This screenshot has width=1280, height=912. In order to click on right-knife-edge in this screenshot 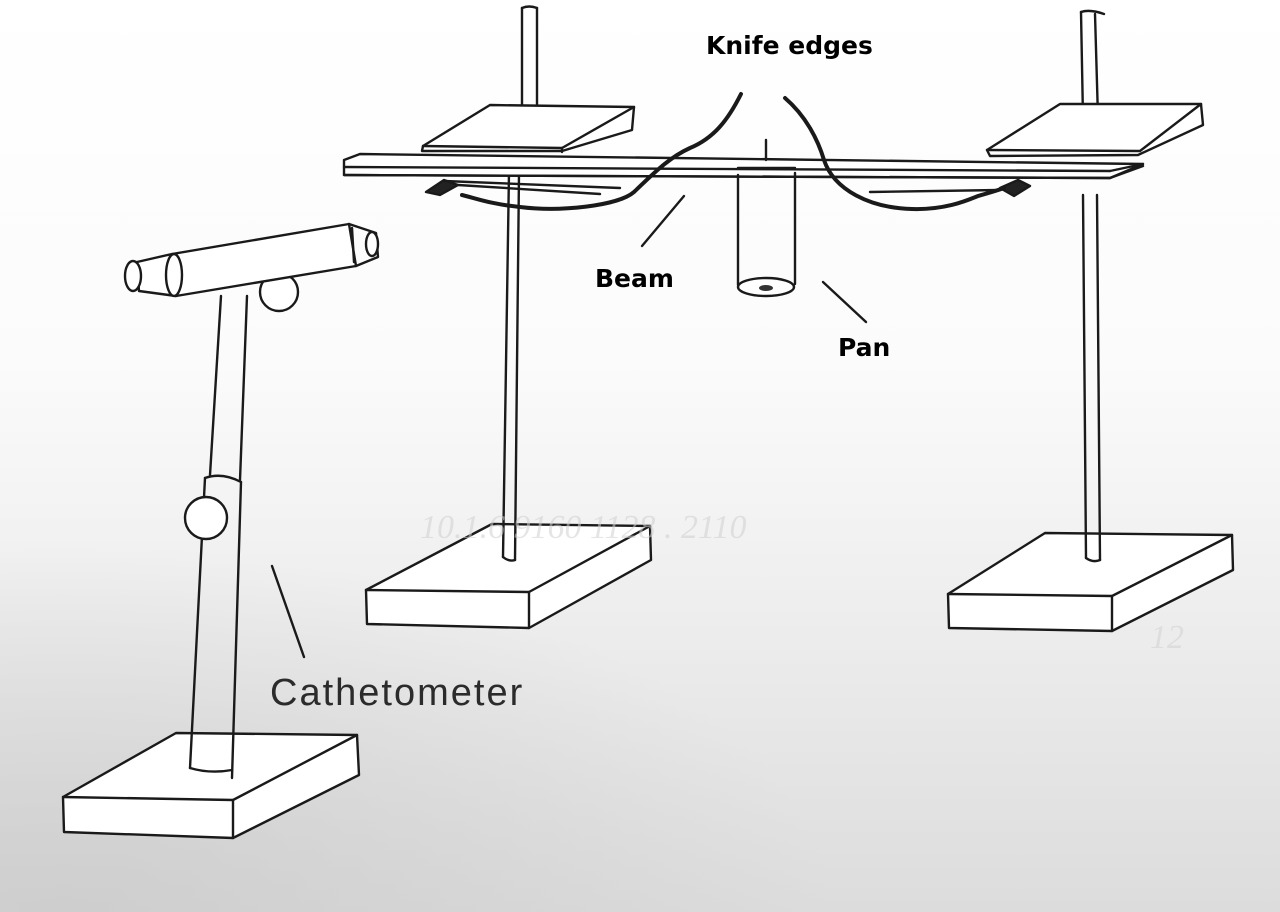, I will do `click(950, 188)`.